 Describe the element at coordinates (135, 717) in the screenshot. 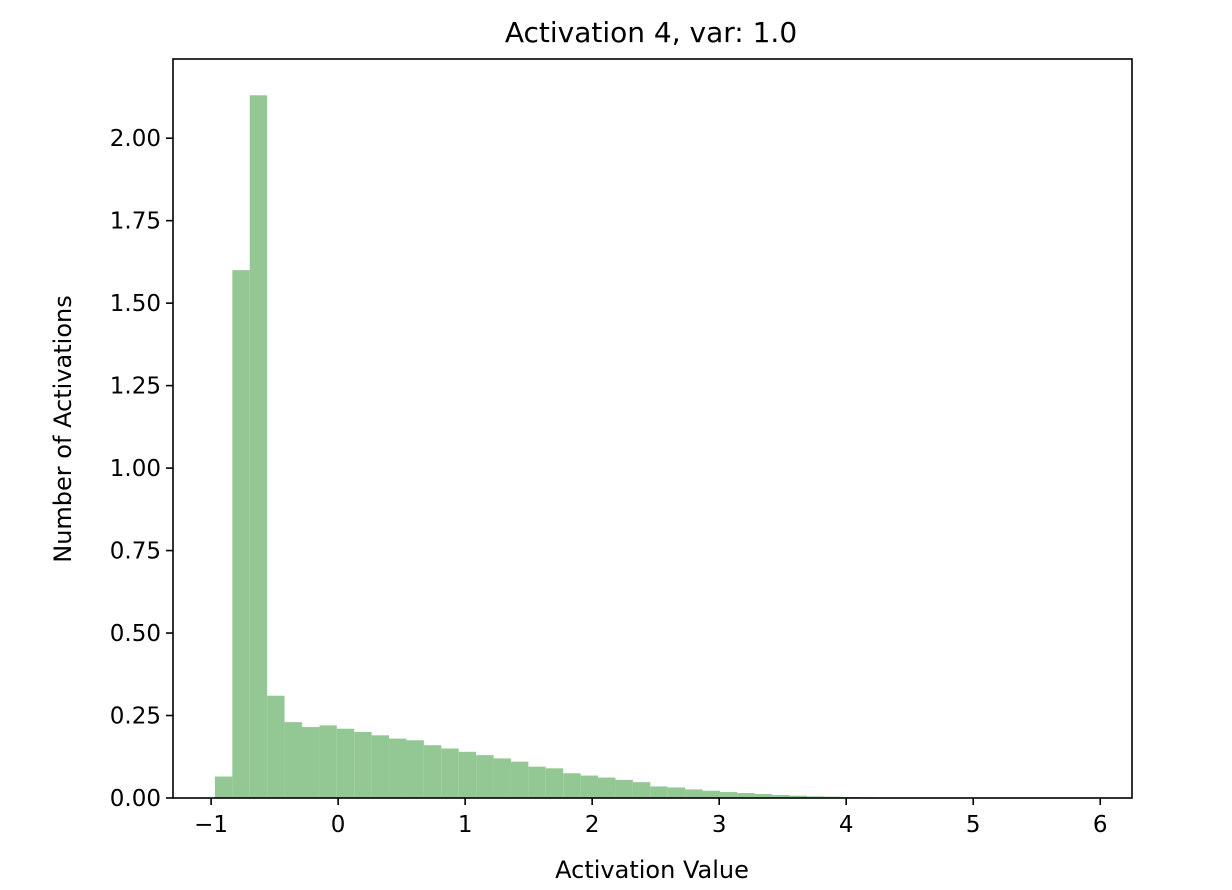

I see `y-tick-label: 0.25` at that location.